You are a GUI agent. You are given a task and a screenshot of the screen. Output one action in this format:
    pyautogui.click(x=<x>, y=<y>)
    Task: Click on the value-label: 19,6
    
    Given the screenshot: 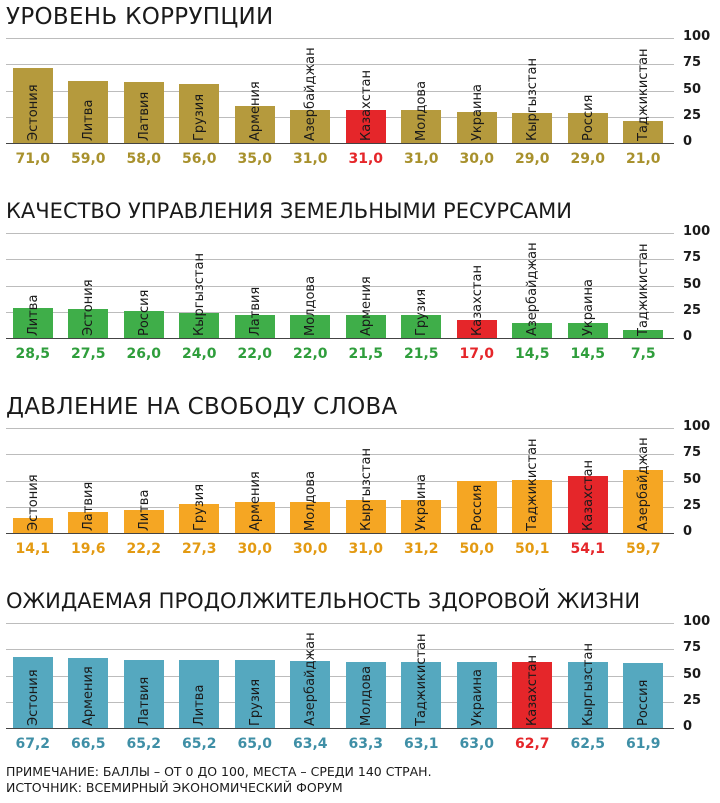 What is the action you would take?
    pyautogui.click(x=88, y=549)
    